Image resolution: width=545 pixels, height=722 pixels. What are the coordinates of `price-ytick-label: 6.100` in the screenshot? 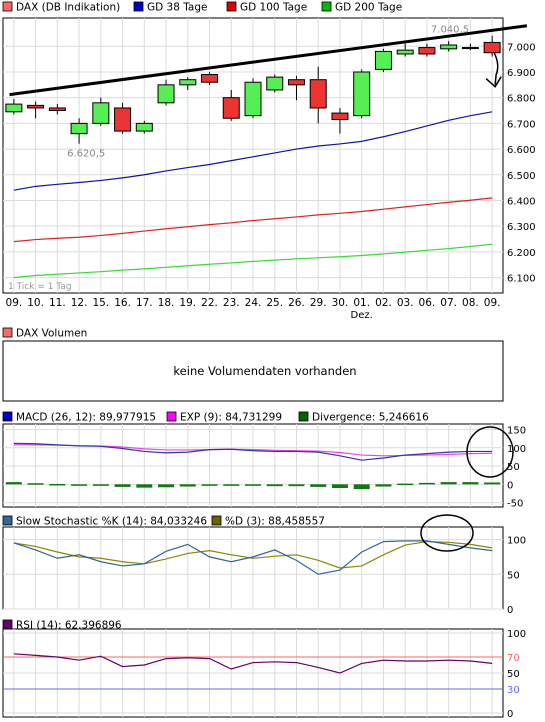 It's located at (521, 279).